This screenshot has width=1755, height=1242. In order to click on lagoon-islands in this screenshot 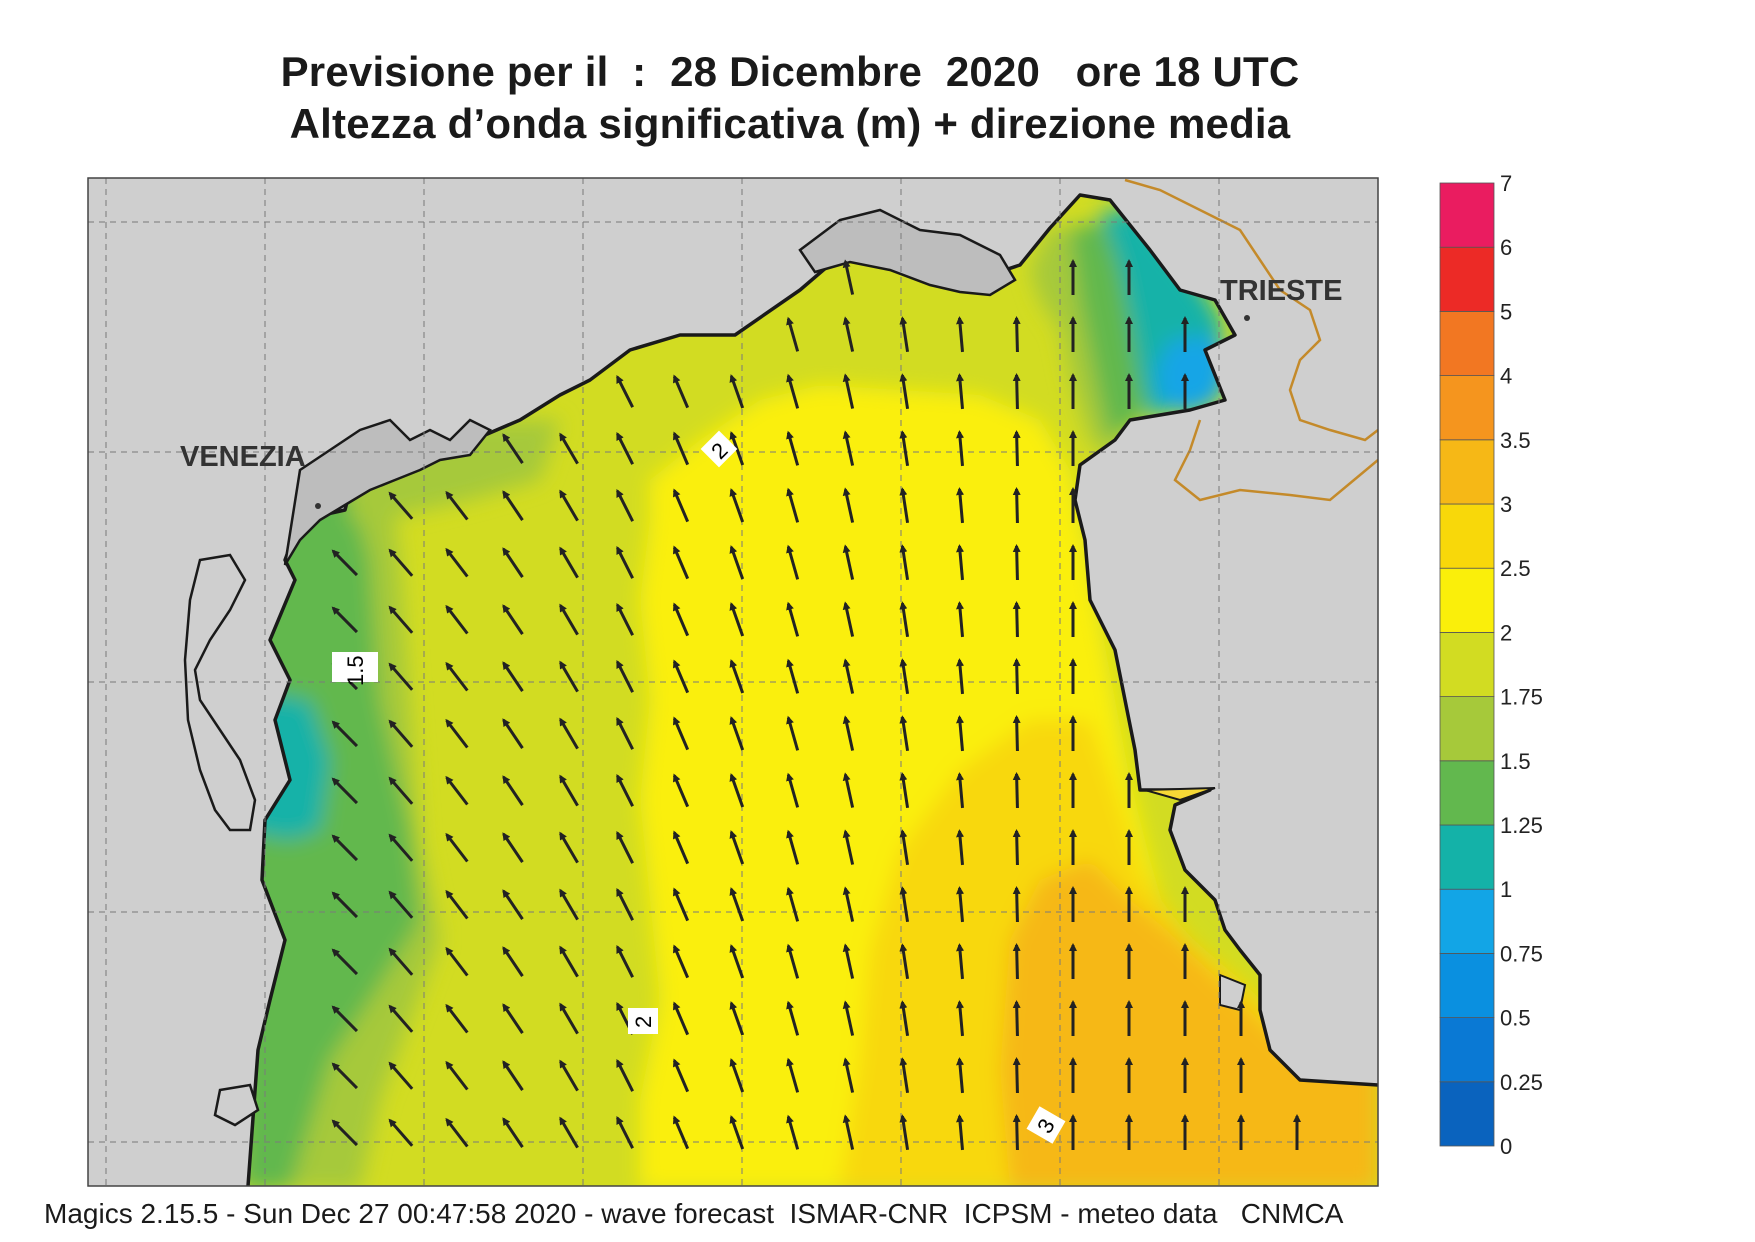, I will do `click(387, 492)`.